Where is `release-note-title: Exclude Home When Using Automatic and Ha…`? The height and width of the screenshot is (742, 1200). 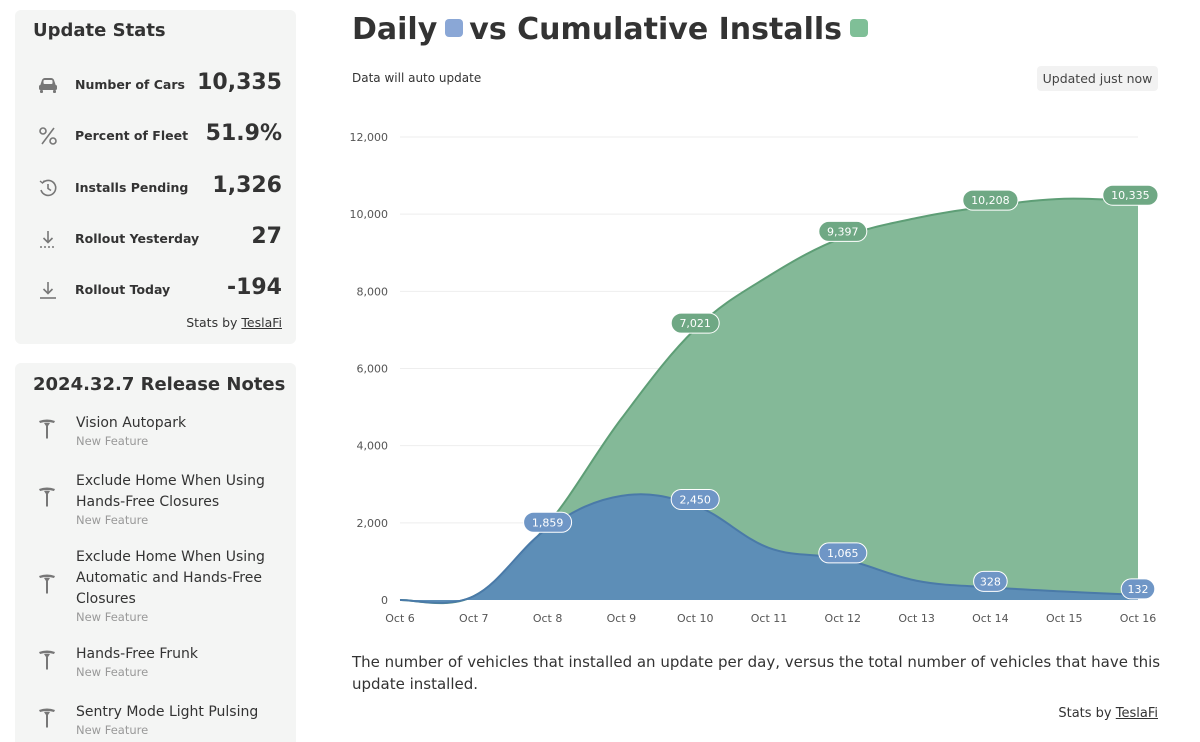 release-note-title: Exclude Home When Using Automatic and Ha… is located at coordinates (170, 578).